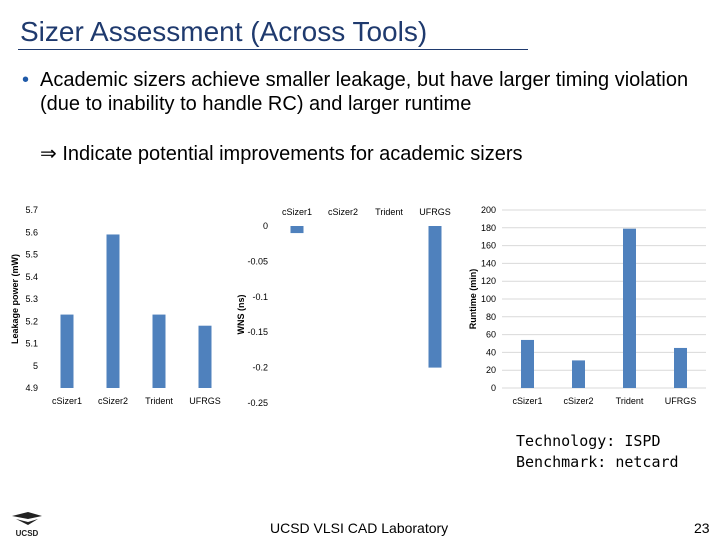  Describe the element at coordinates (488, 263) in the screenshot. I see `y-tick-label: 140` at that location.